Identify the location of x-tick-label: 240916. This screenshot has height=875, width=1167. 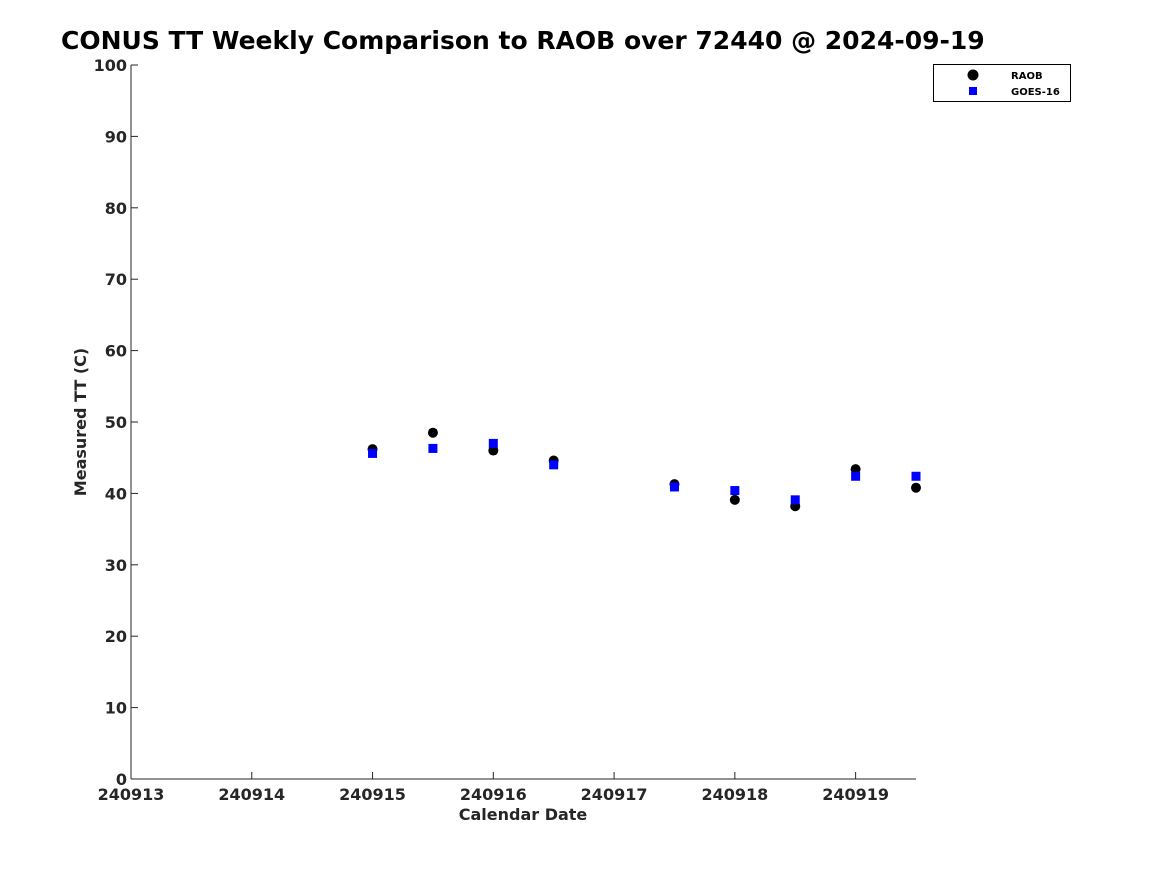
(493, 794).